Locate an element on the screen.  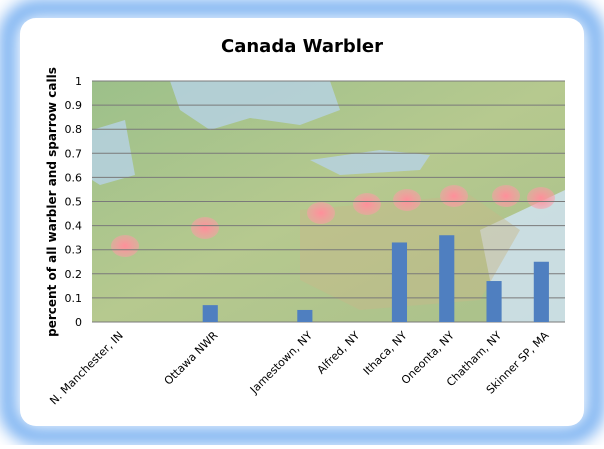
y-tick-label: 0.8 is located at coordinates (74, 129).